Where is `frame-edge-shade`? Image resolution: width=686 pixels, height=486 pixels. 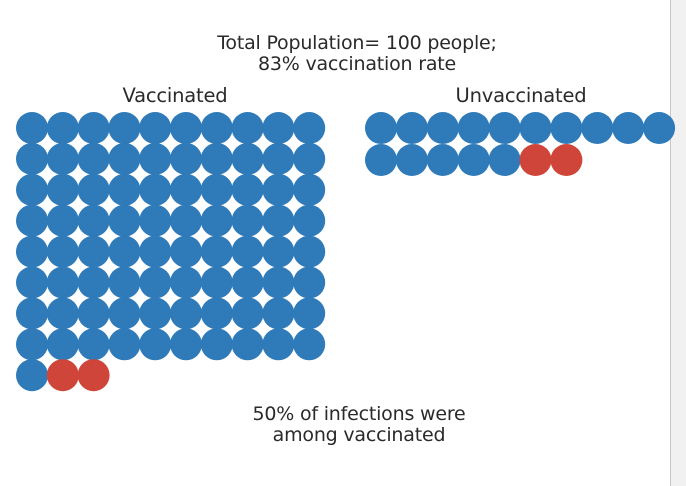
frame-edge-shade is located at coordinates (678, 243).